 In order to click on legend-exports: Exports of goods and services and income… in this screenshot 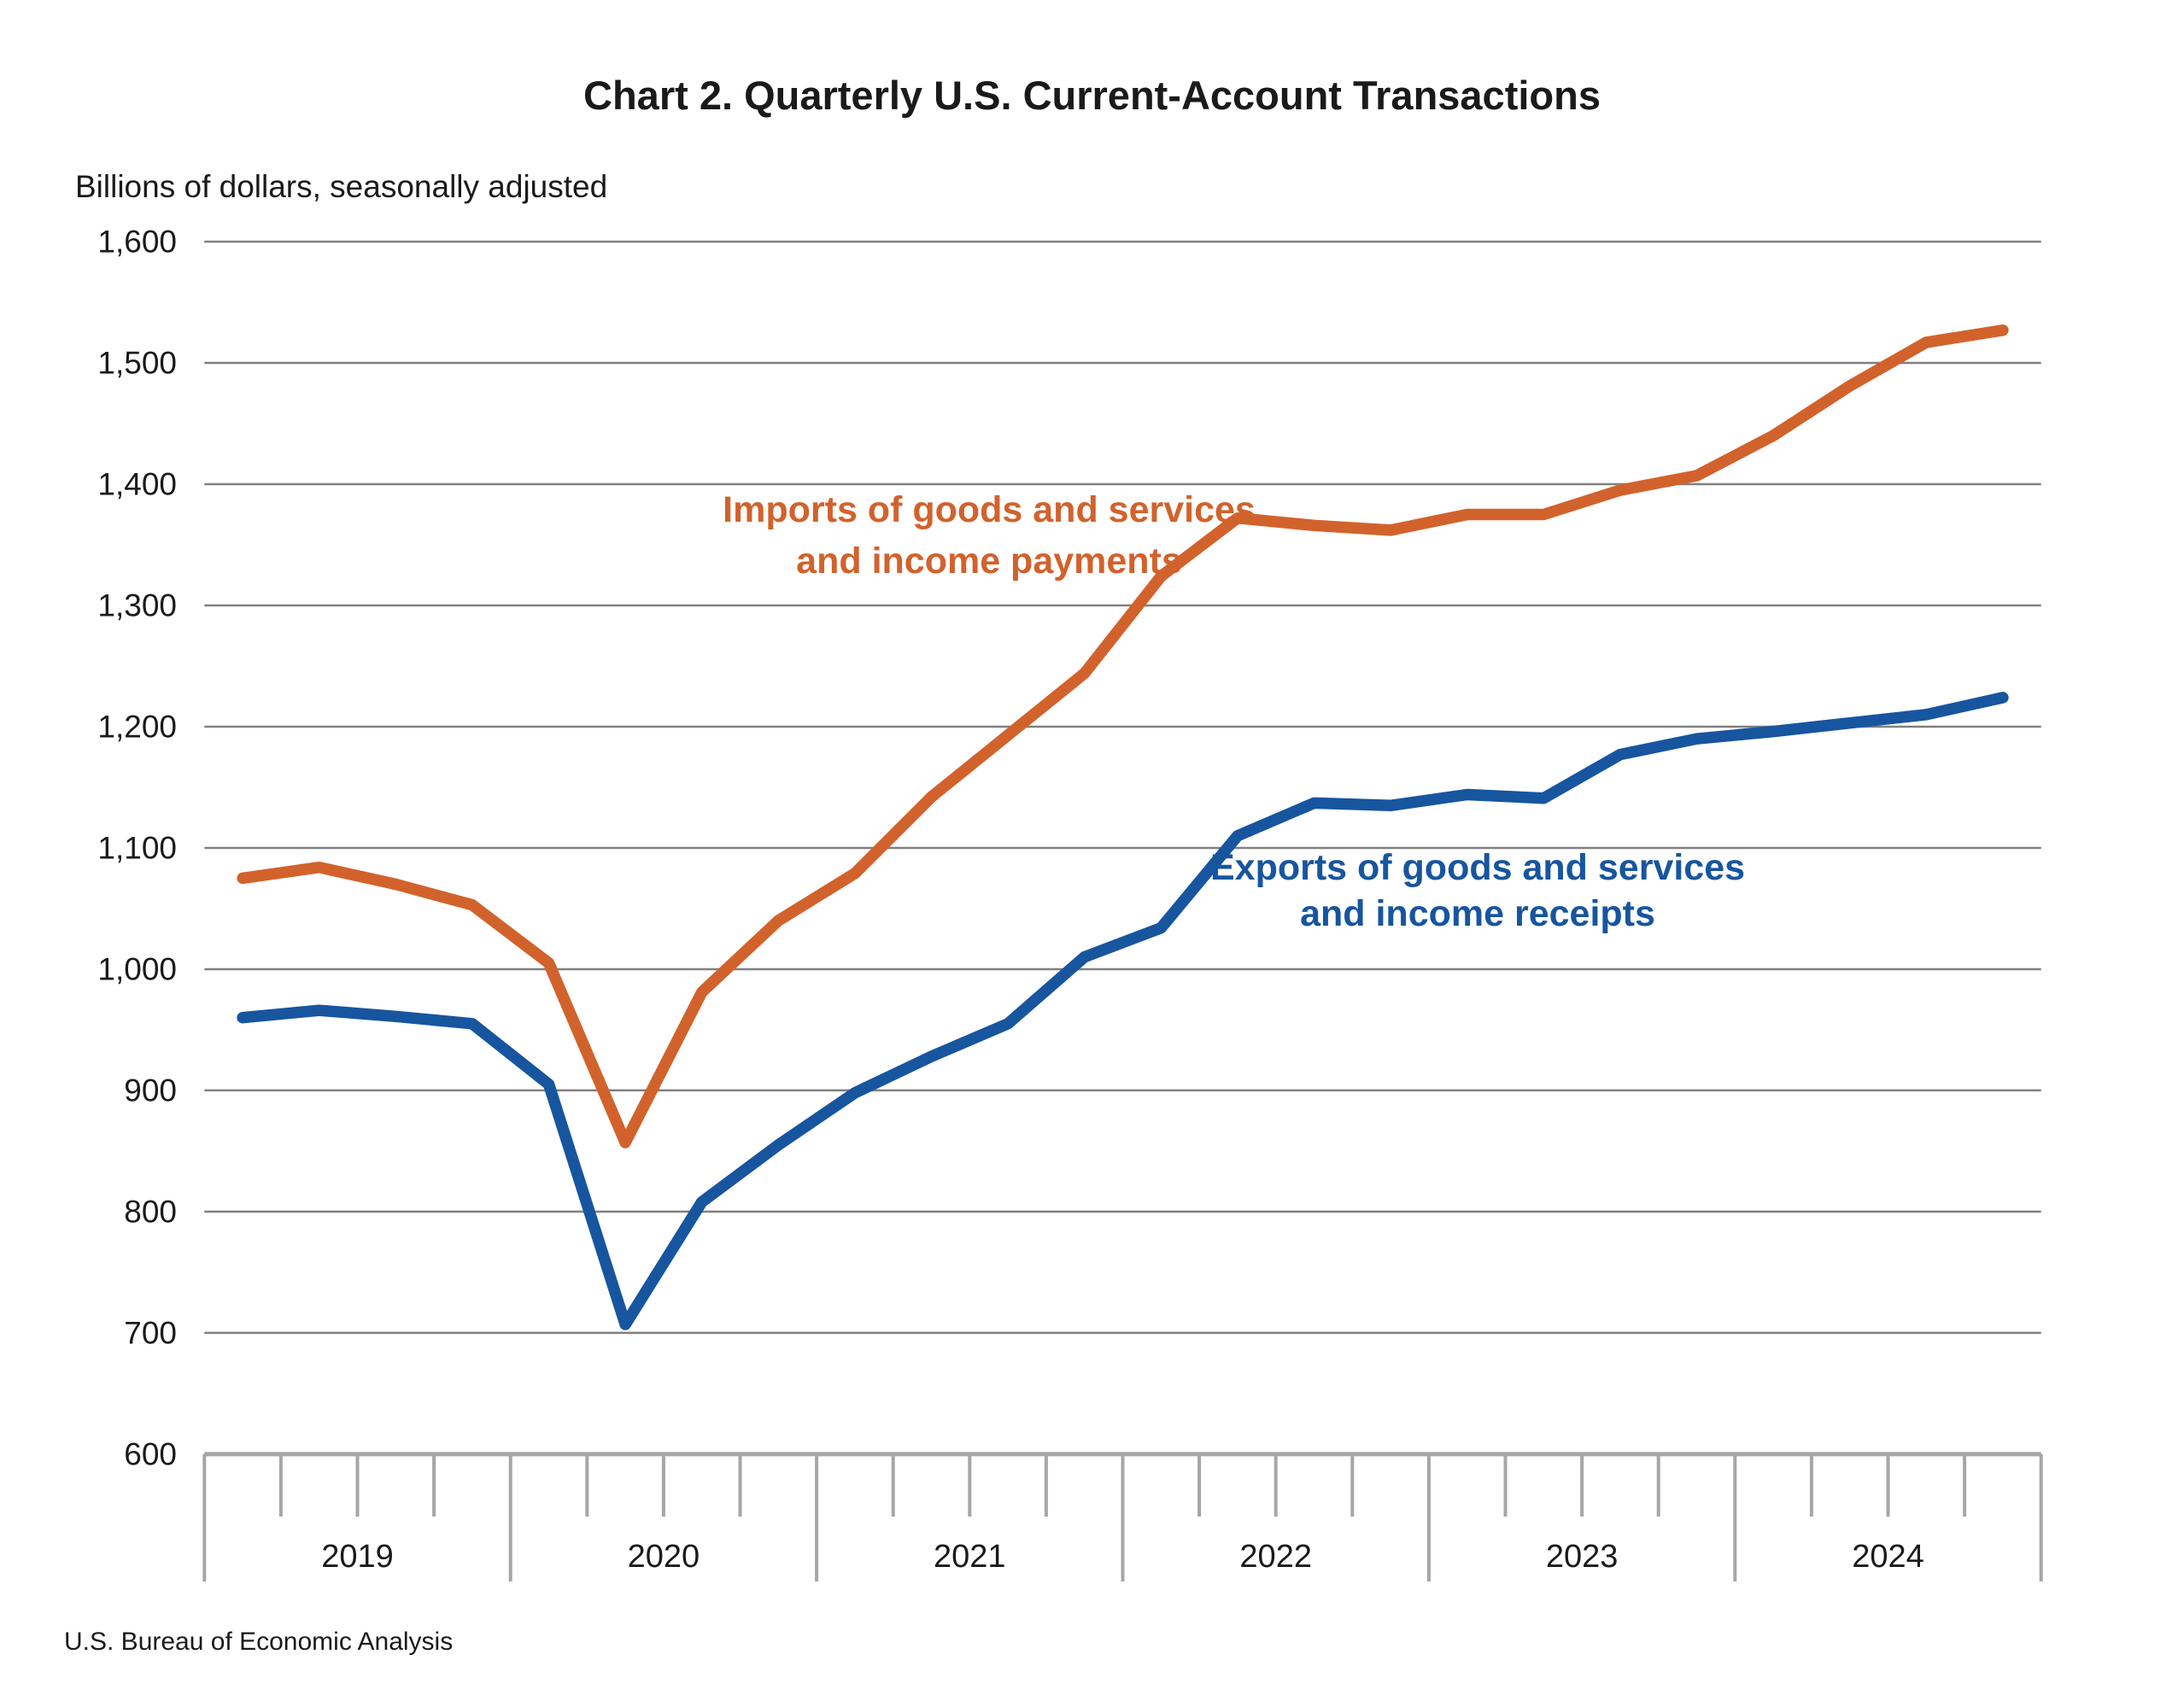, I will do `click(1477, 891)`.